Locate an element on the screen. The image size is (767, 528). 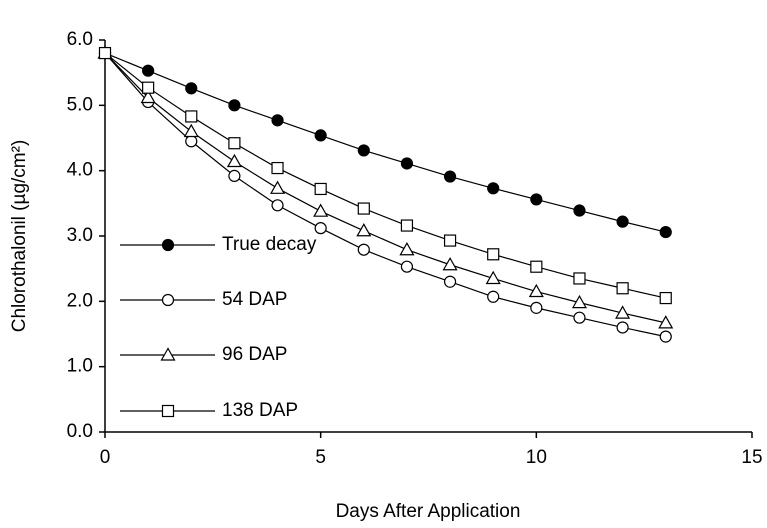
y-tick-label: 2.0 is located at coordinates (80, 300).